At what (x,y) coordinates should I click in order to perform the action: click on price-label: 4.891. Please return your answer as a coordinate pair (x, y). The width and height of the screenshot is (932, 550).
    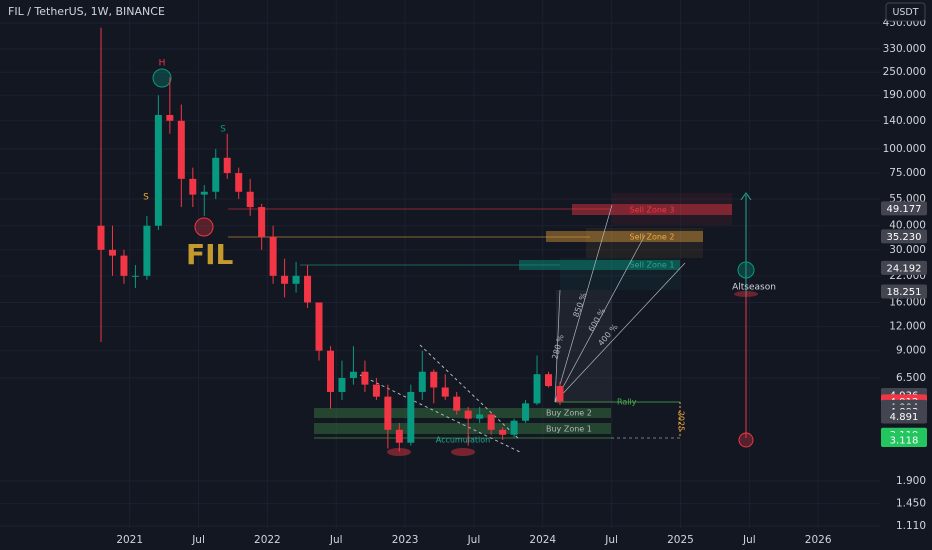
    Looking at the image, I should click on (904, 417).